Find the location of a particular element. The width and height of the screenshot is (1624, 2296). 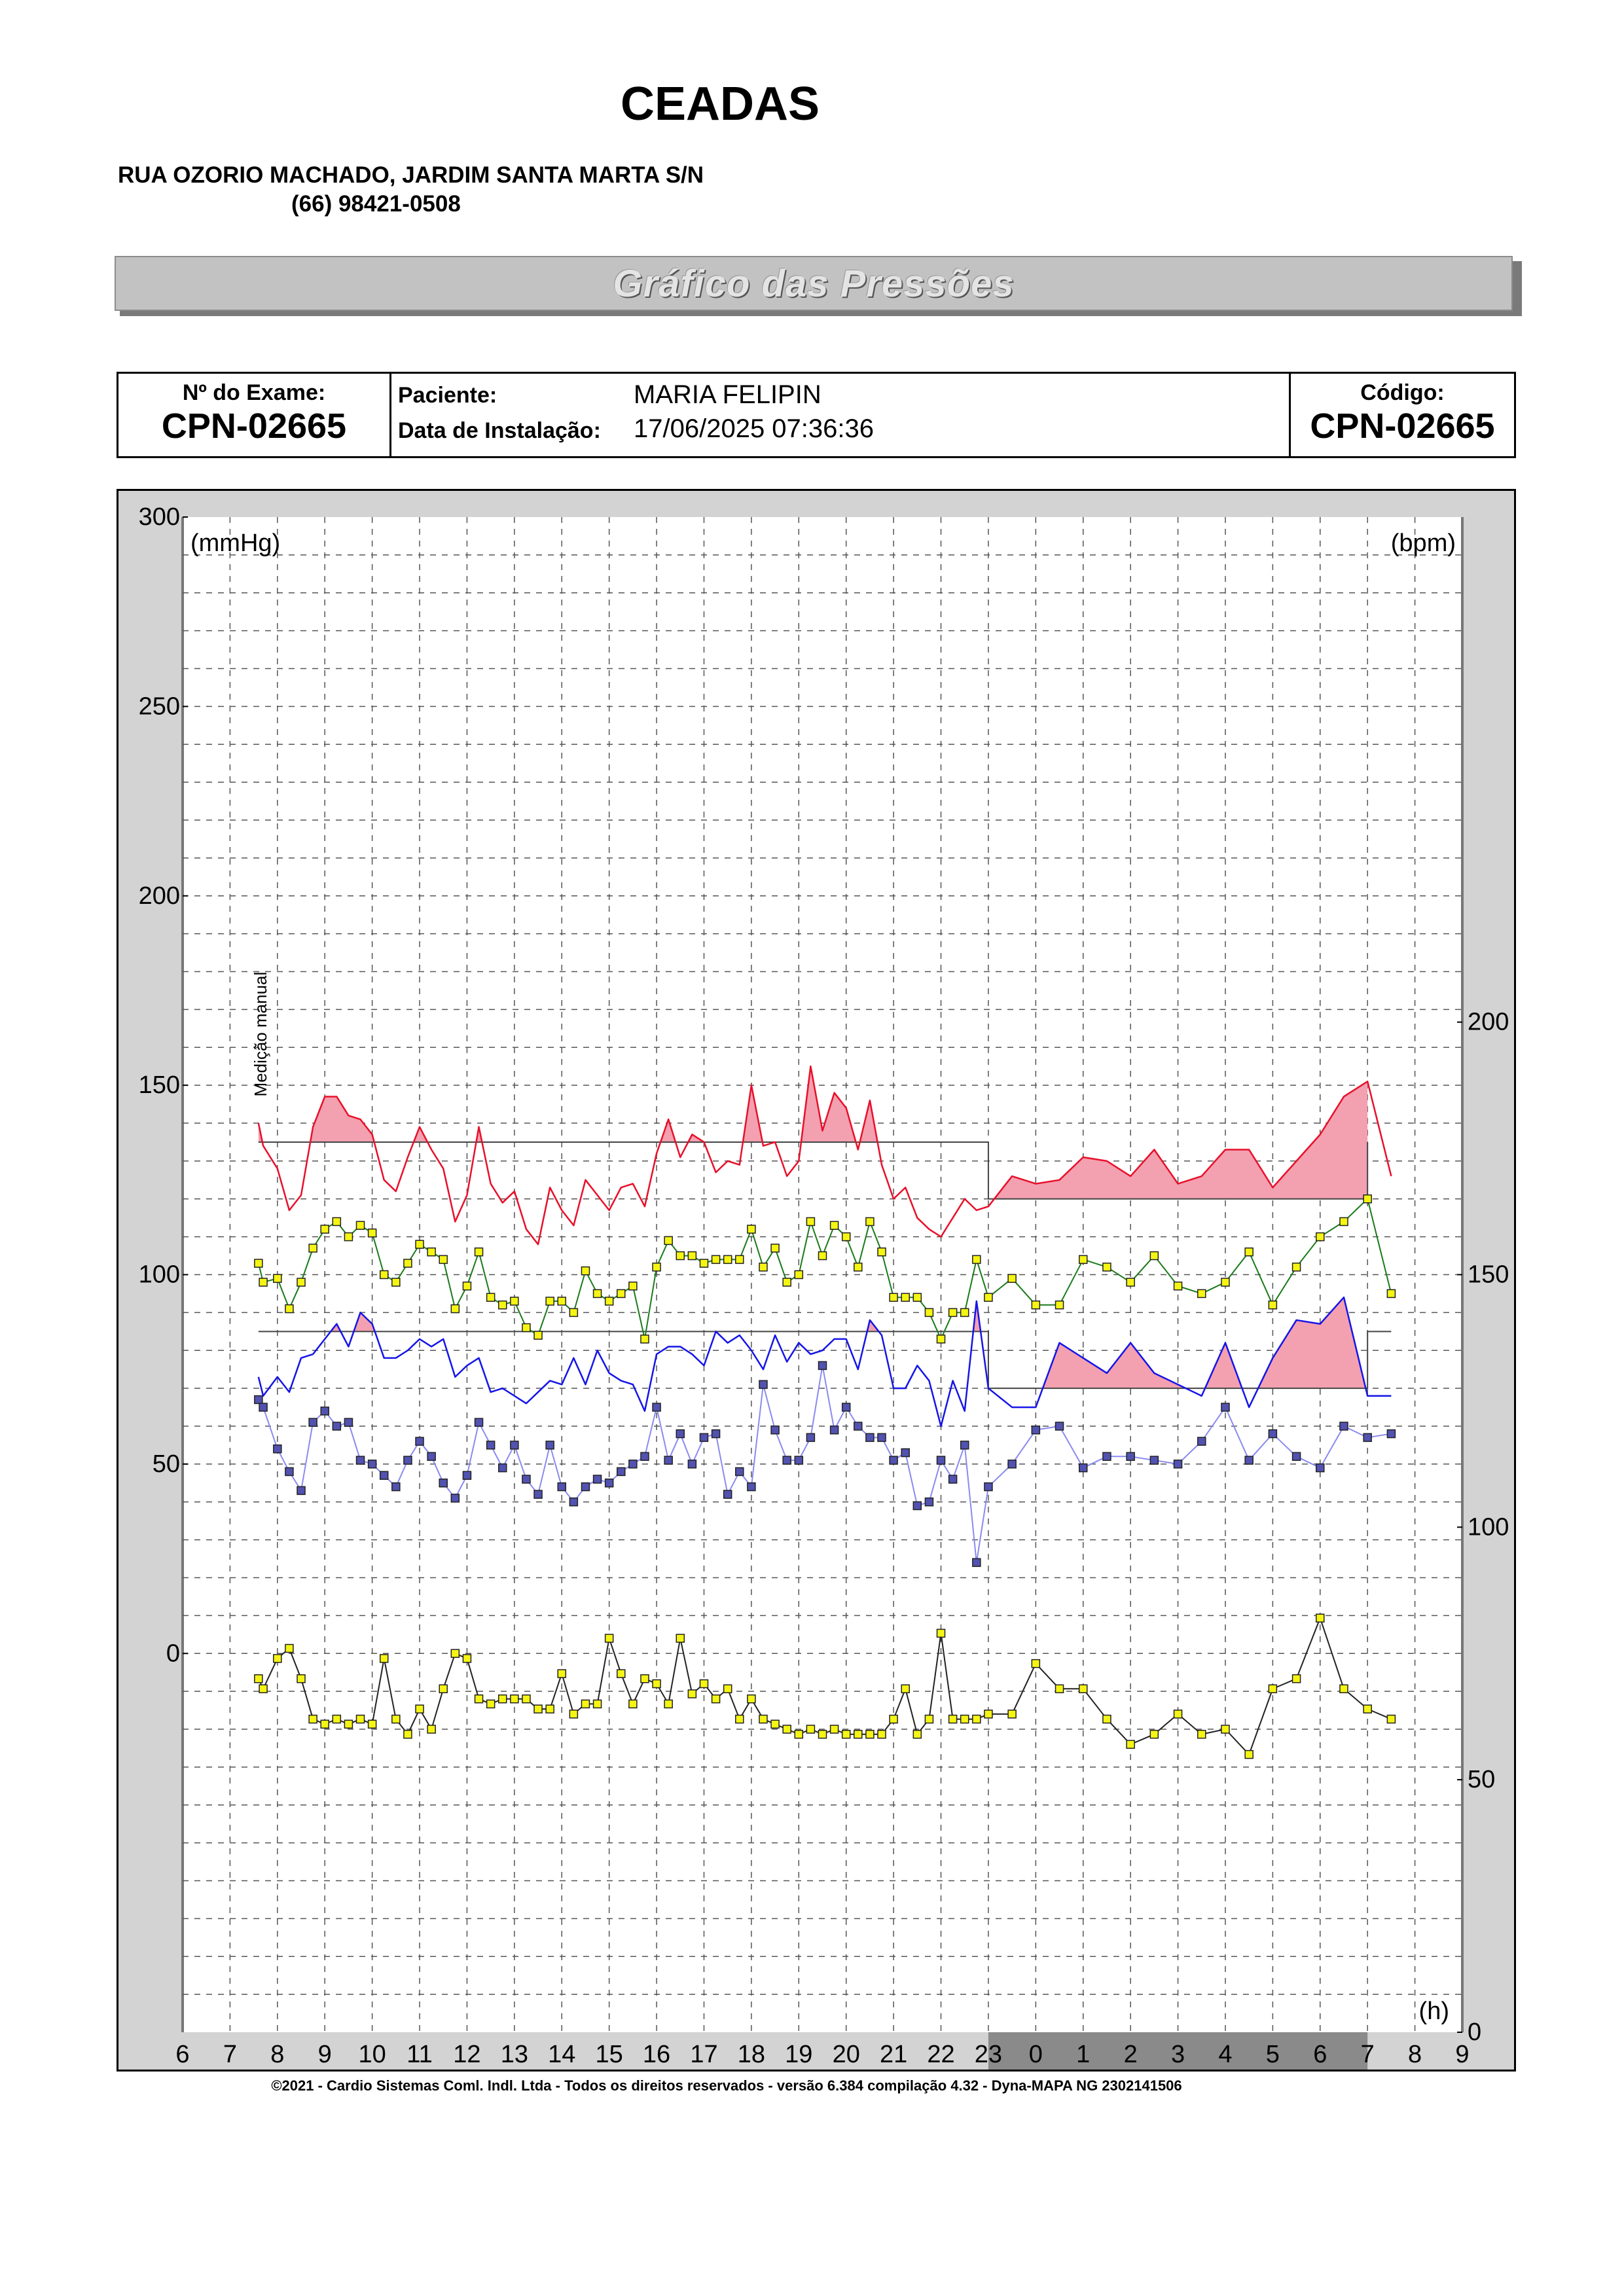

exam-cell: Nº do Exame: CPN-02665 is located at coordinates (254, 415).